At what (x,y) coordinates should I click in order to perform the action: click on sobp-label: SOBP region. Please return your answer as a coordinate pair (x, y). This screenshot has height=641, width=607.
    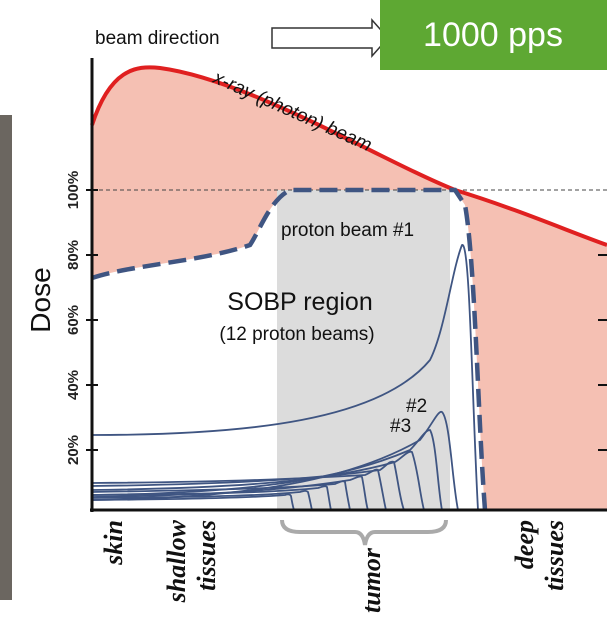
    Looking at the image, I should click on (299, 302).